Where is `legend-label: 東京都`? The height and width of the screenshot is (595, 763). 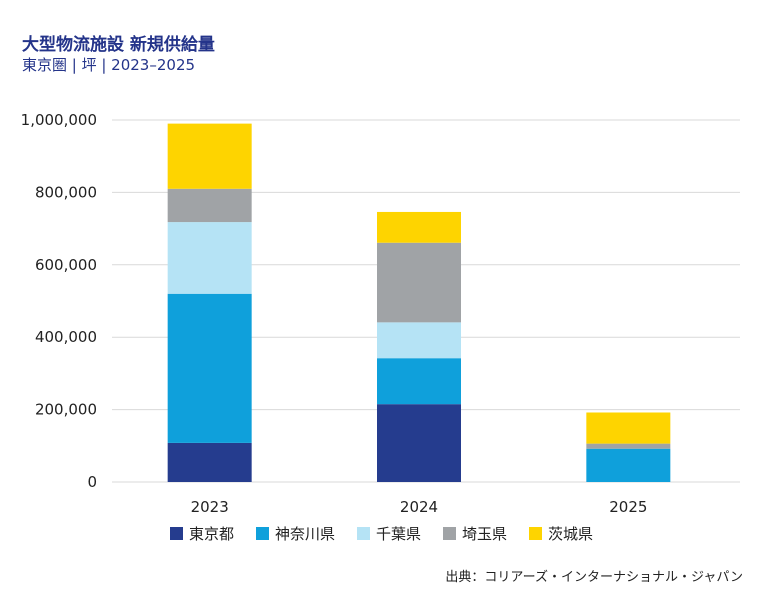 legend-label: 東京都 is located at coordinates (211, 534).